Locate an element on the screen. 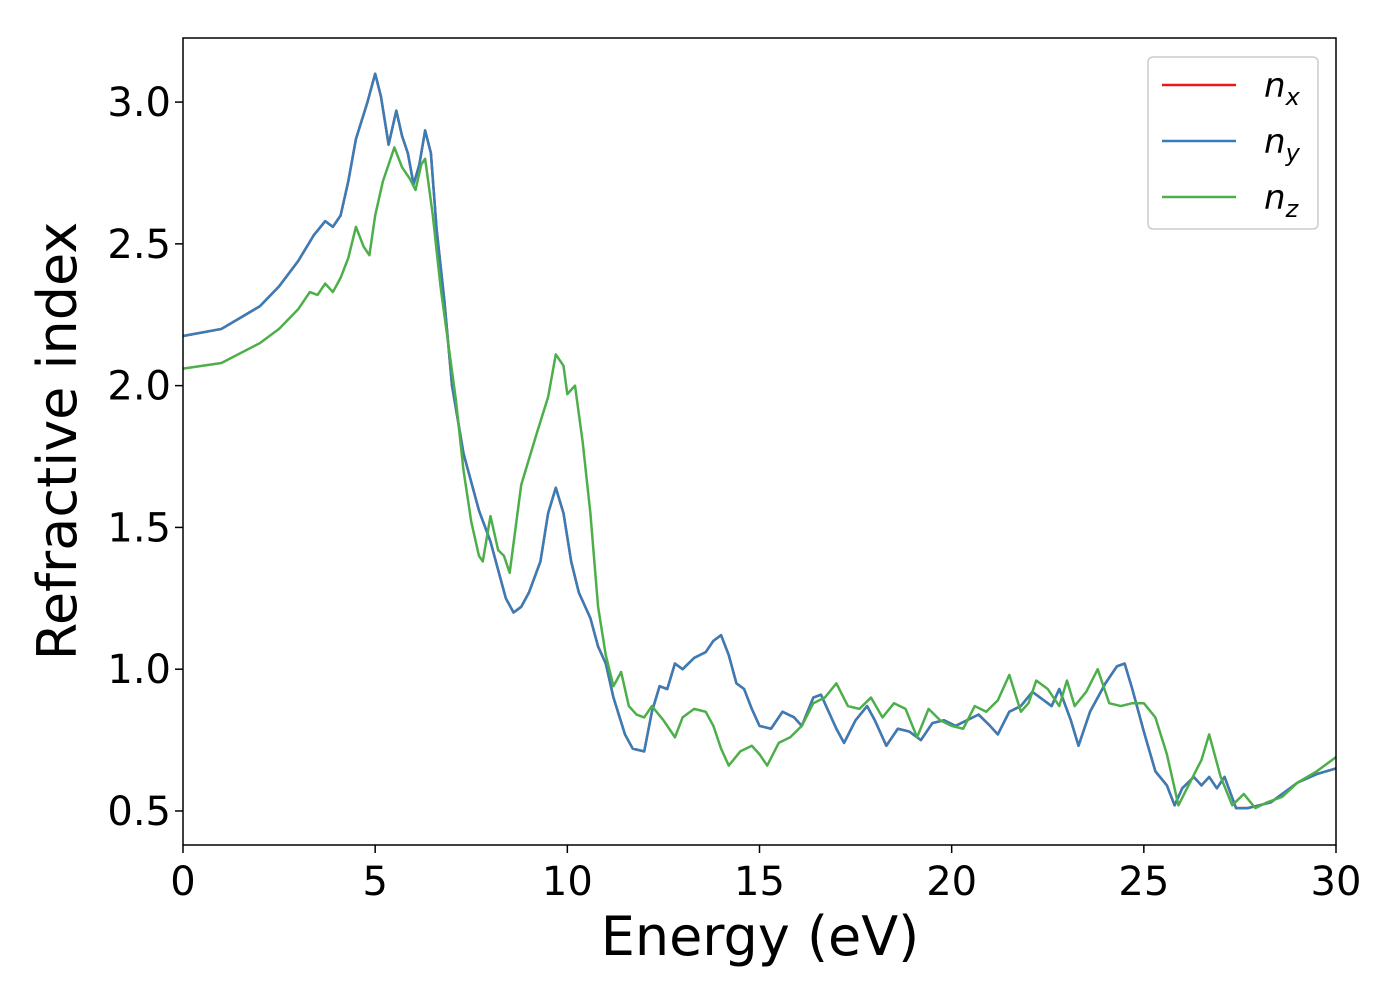 This screenshot has width=1400, height=1000. y-tick-label: 3.0 is located at coordinates (139, 103).